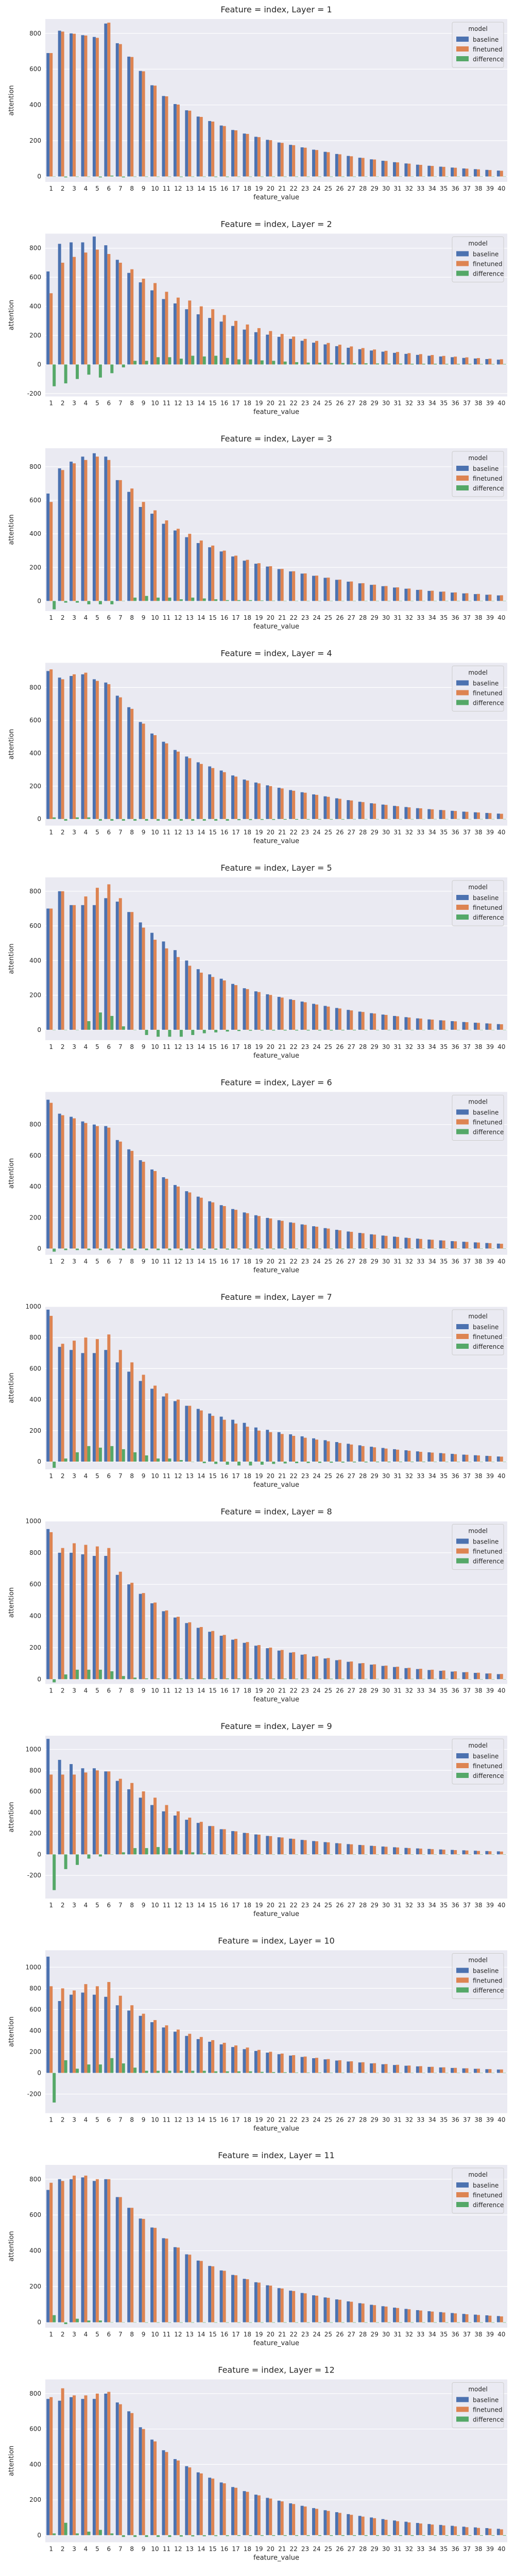 The width and height of the screenshot is (515, 2576). I want to click on legend-title: model, so click(478, 1745).